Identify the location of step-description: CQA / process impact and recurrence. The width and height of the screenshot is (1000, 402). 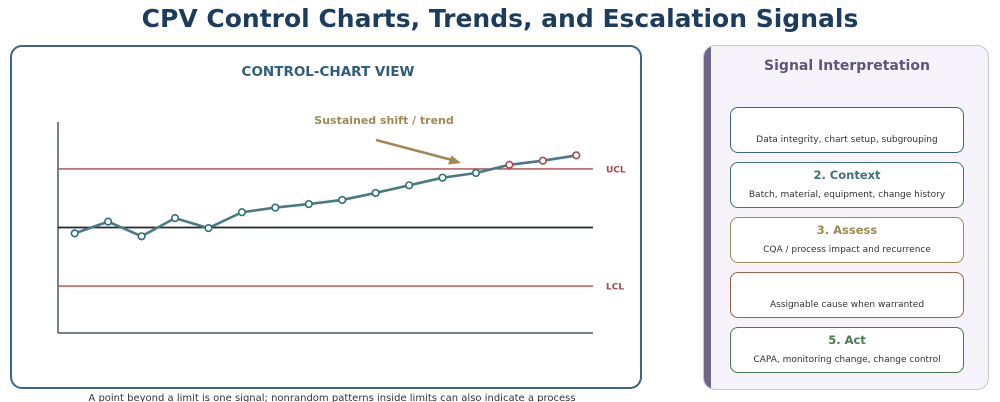
(847, 250).